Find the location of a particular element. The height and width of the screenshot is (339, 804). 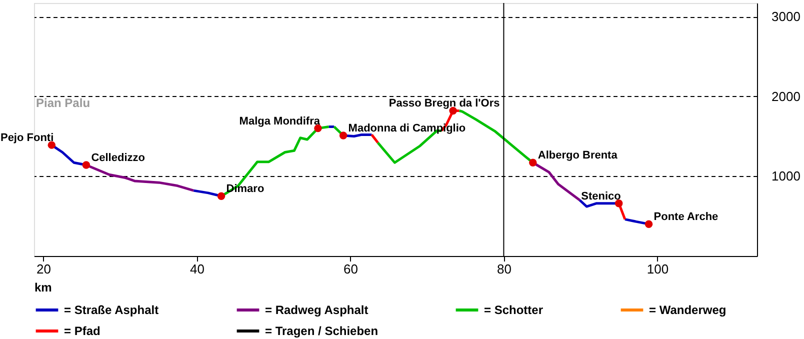

legend-label: = Straße Asphalt is located at coordinates (111, 310).